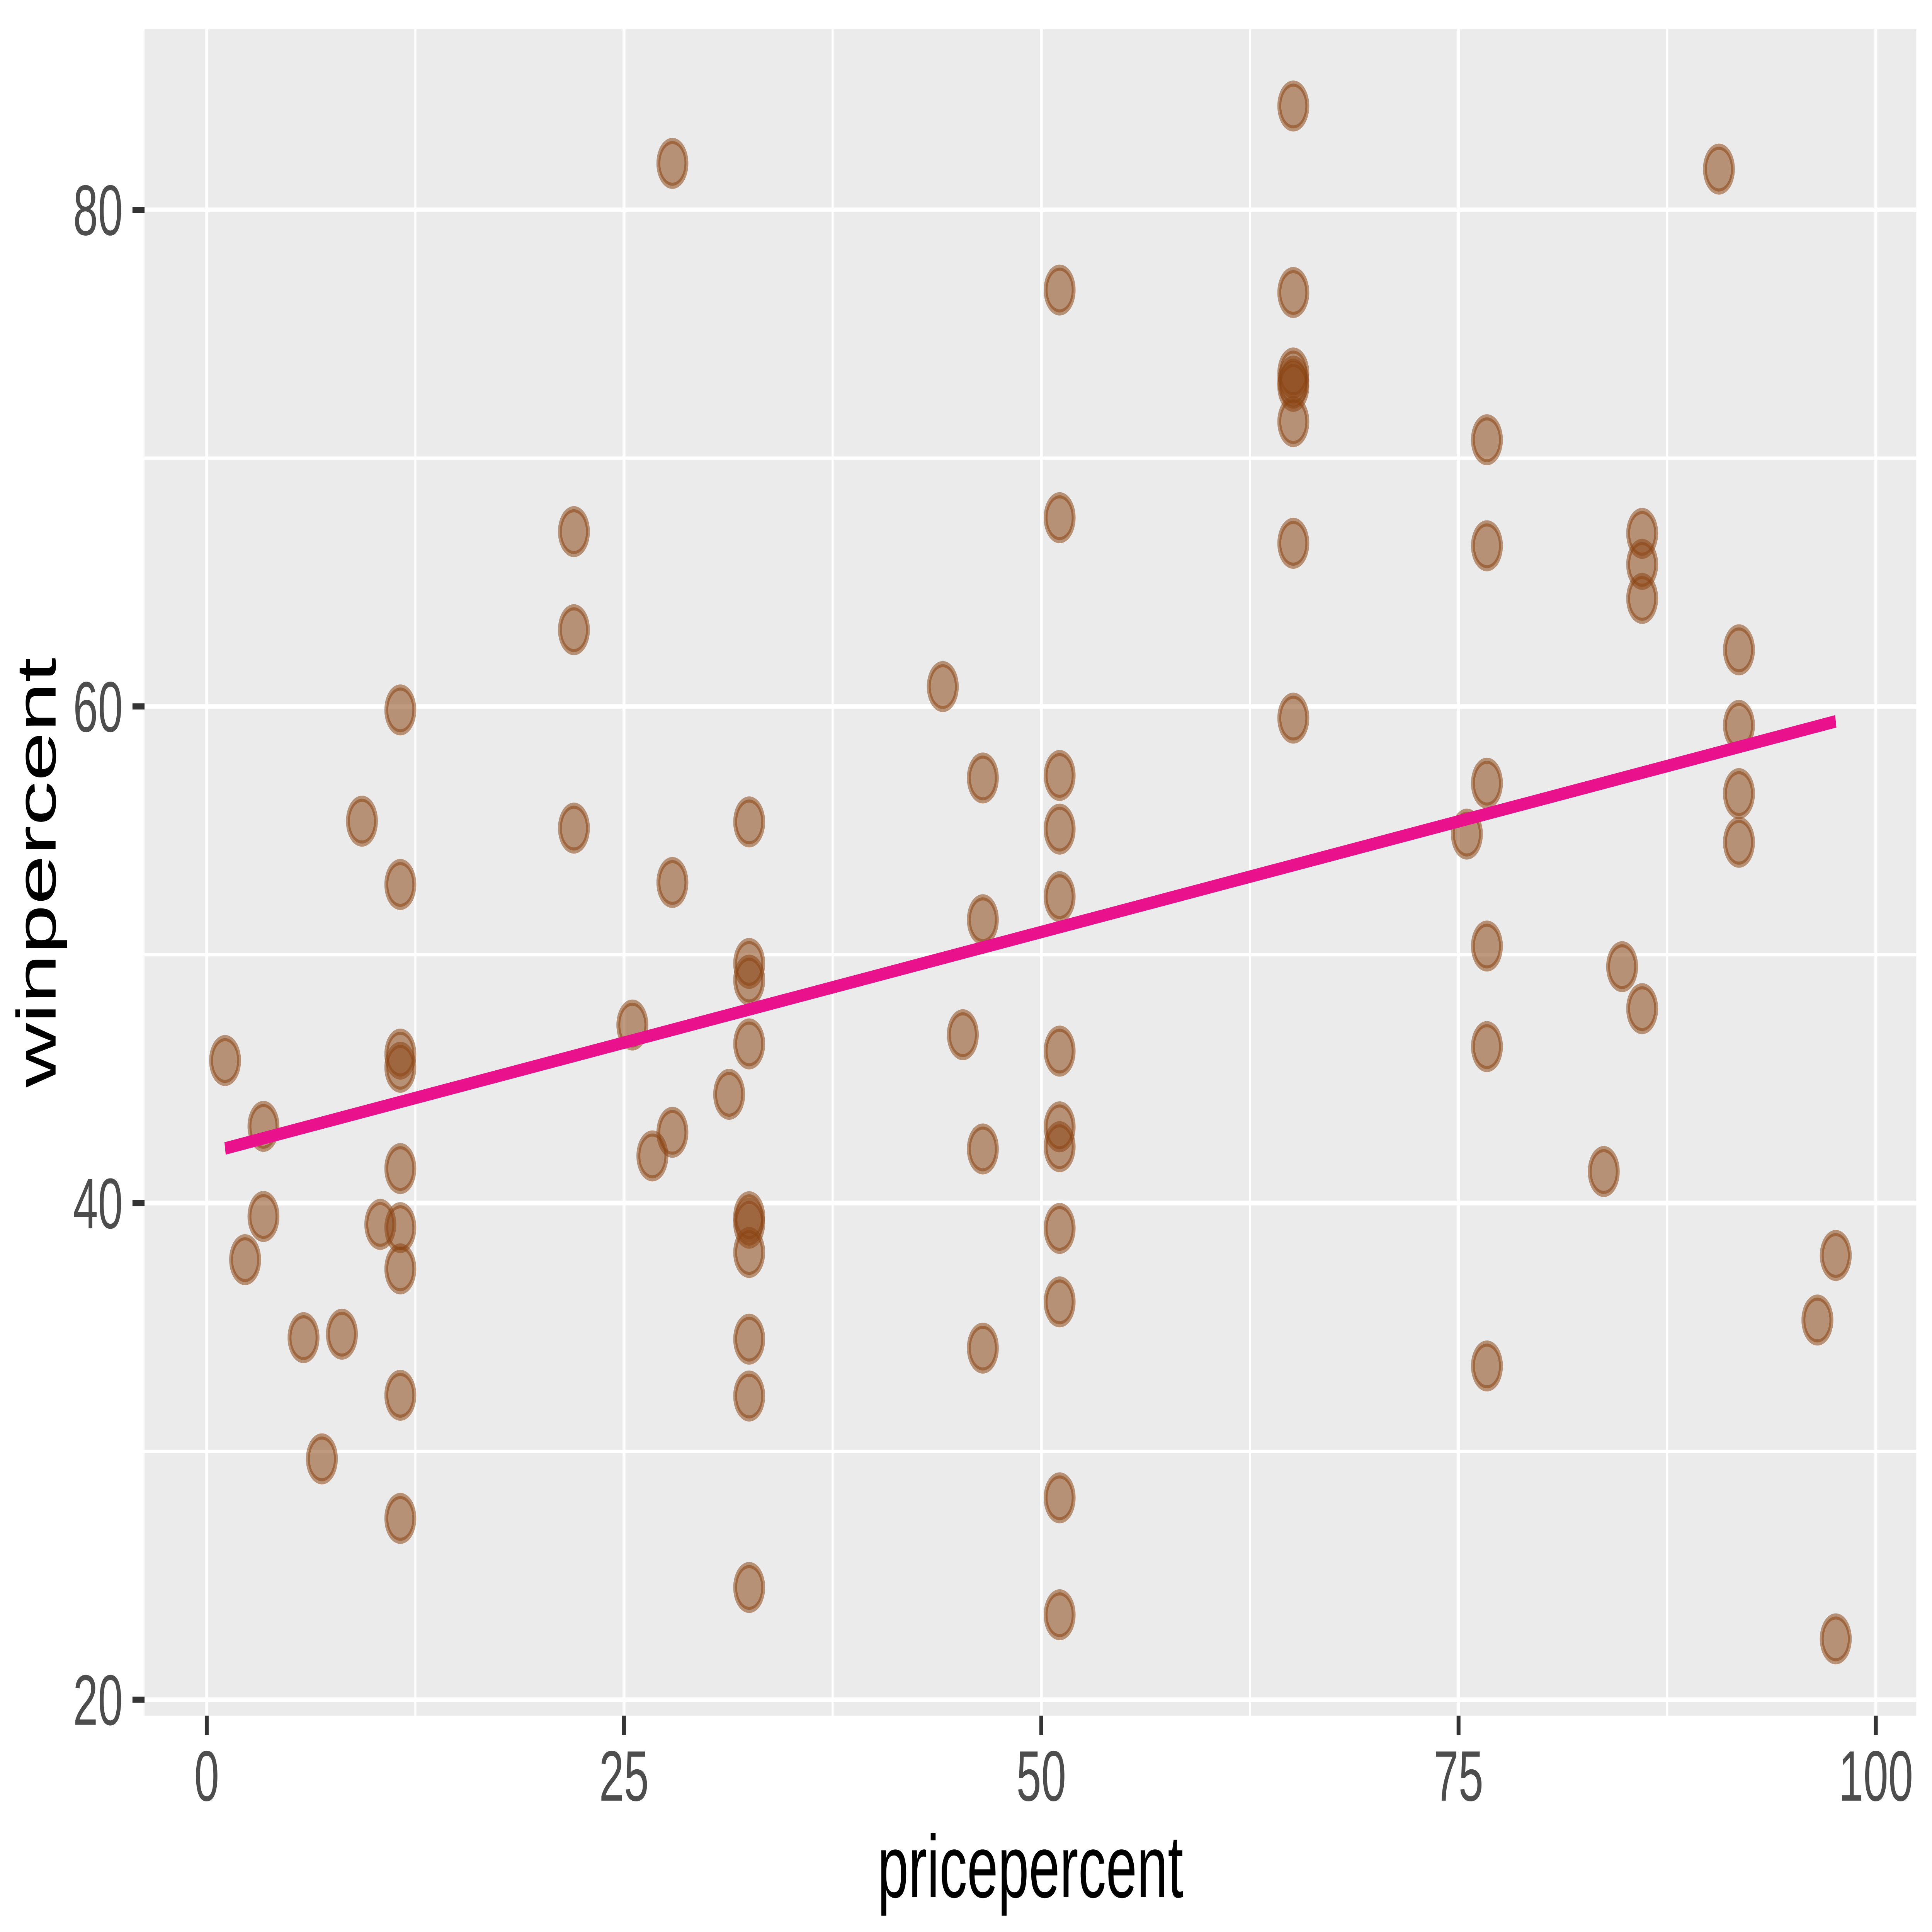 The image size is (1932, 1932). What do you see at coordinates (1875, 1776) in the screenshot?
I see `x-tick-label: 100` at bounding box center [1875, 1776].